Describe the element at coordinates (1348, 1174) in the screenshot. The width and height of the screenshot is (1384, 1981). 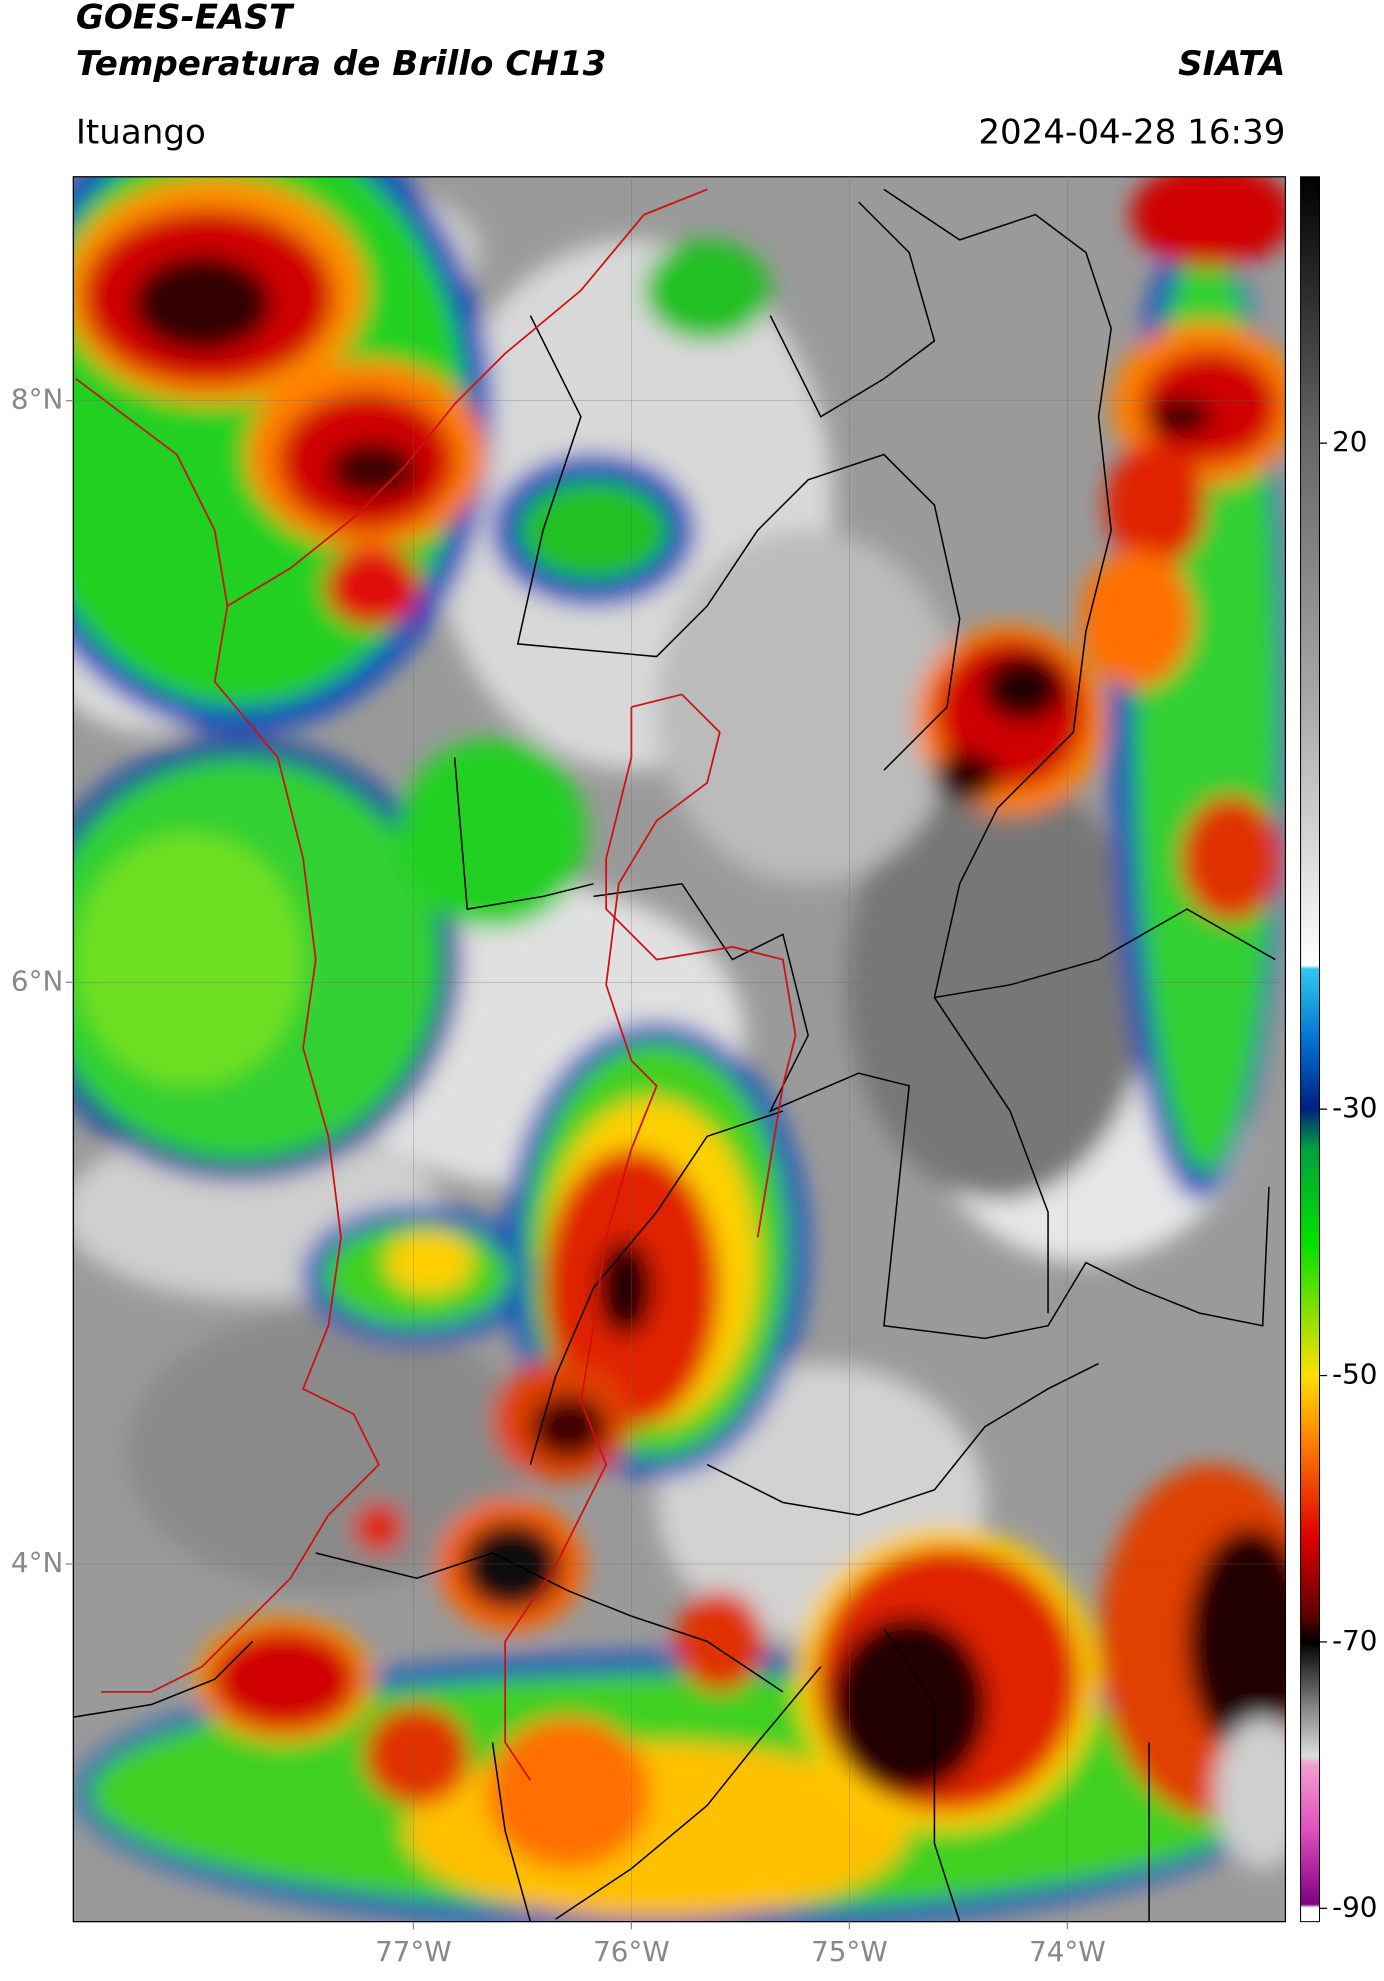
I see `colorbar-ticks: 20 -30 -50 -70 -90` at that location.